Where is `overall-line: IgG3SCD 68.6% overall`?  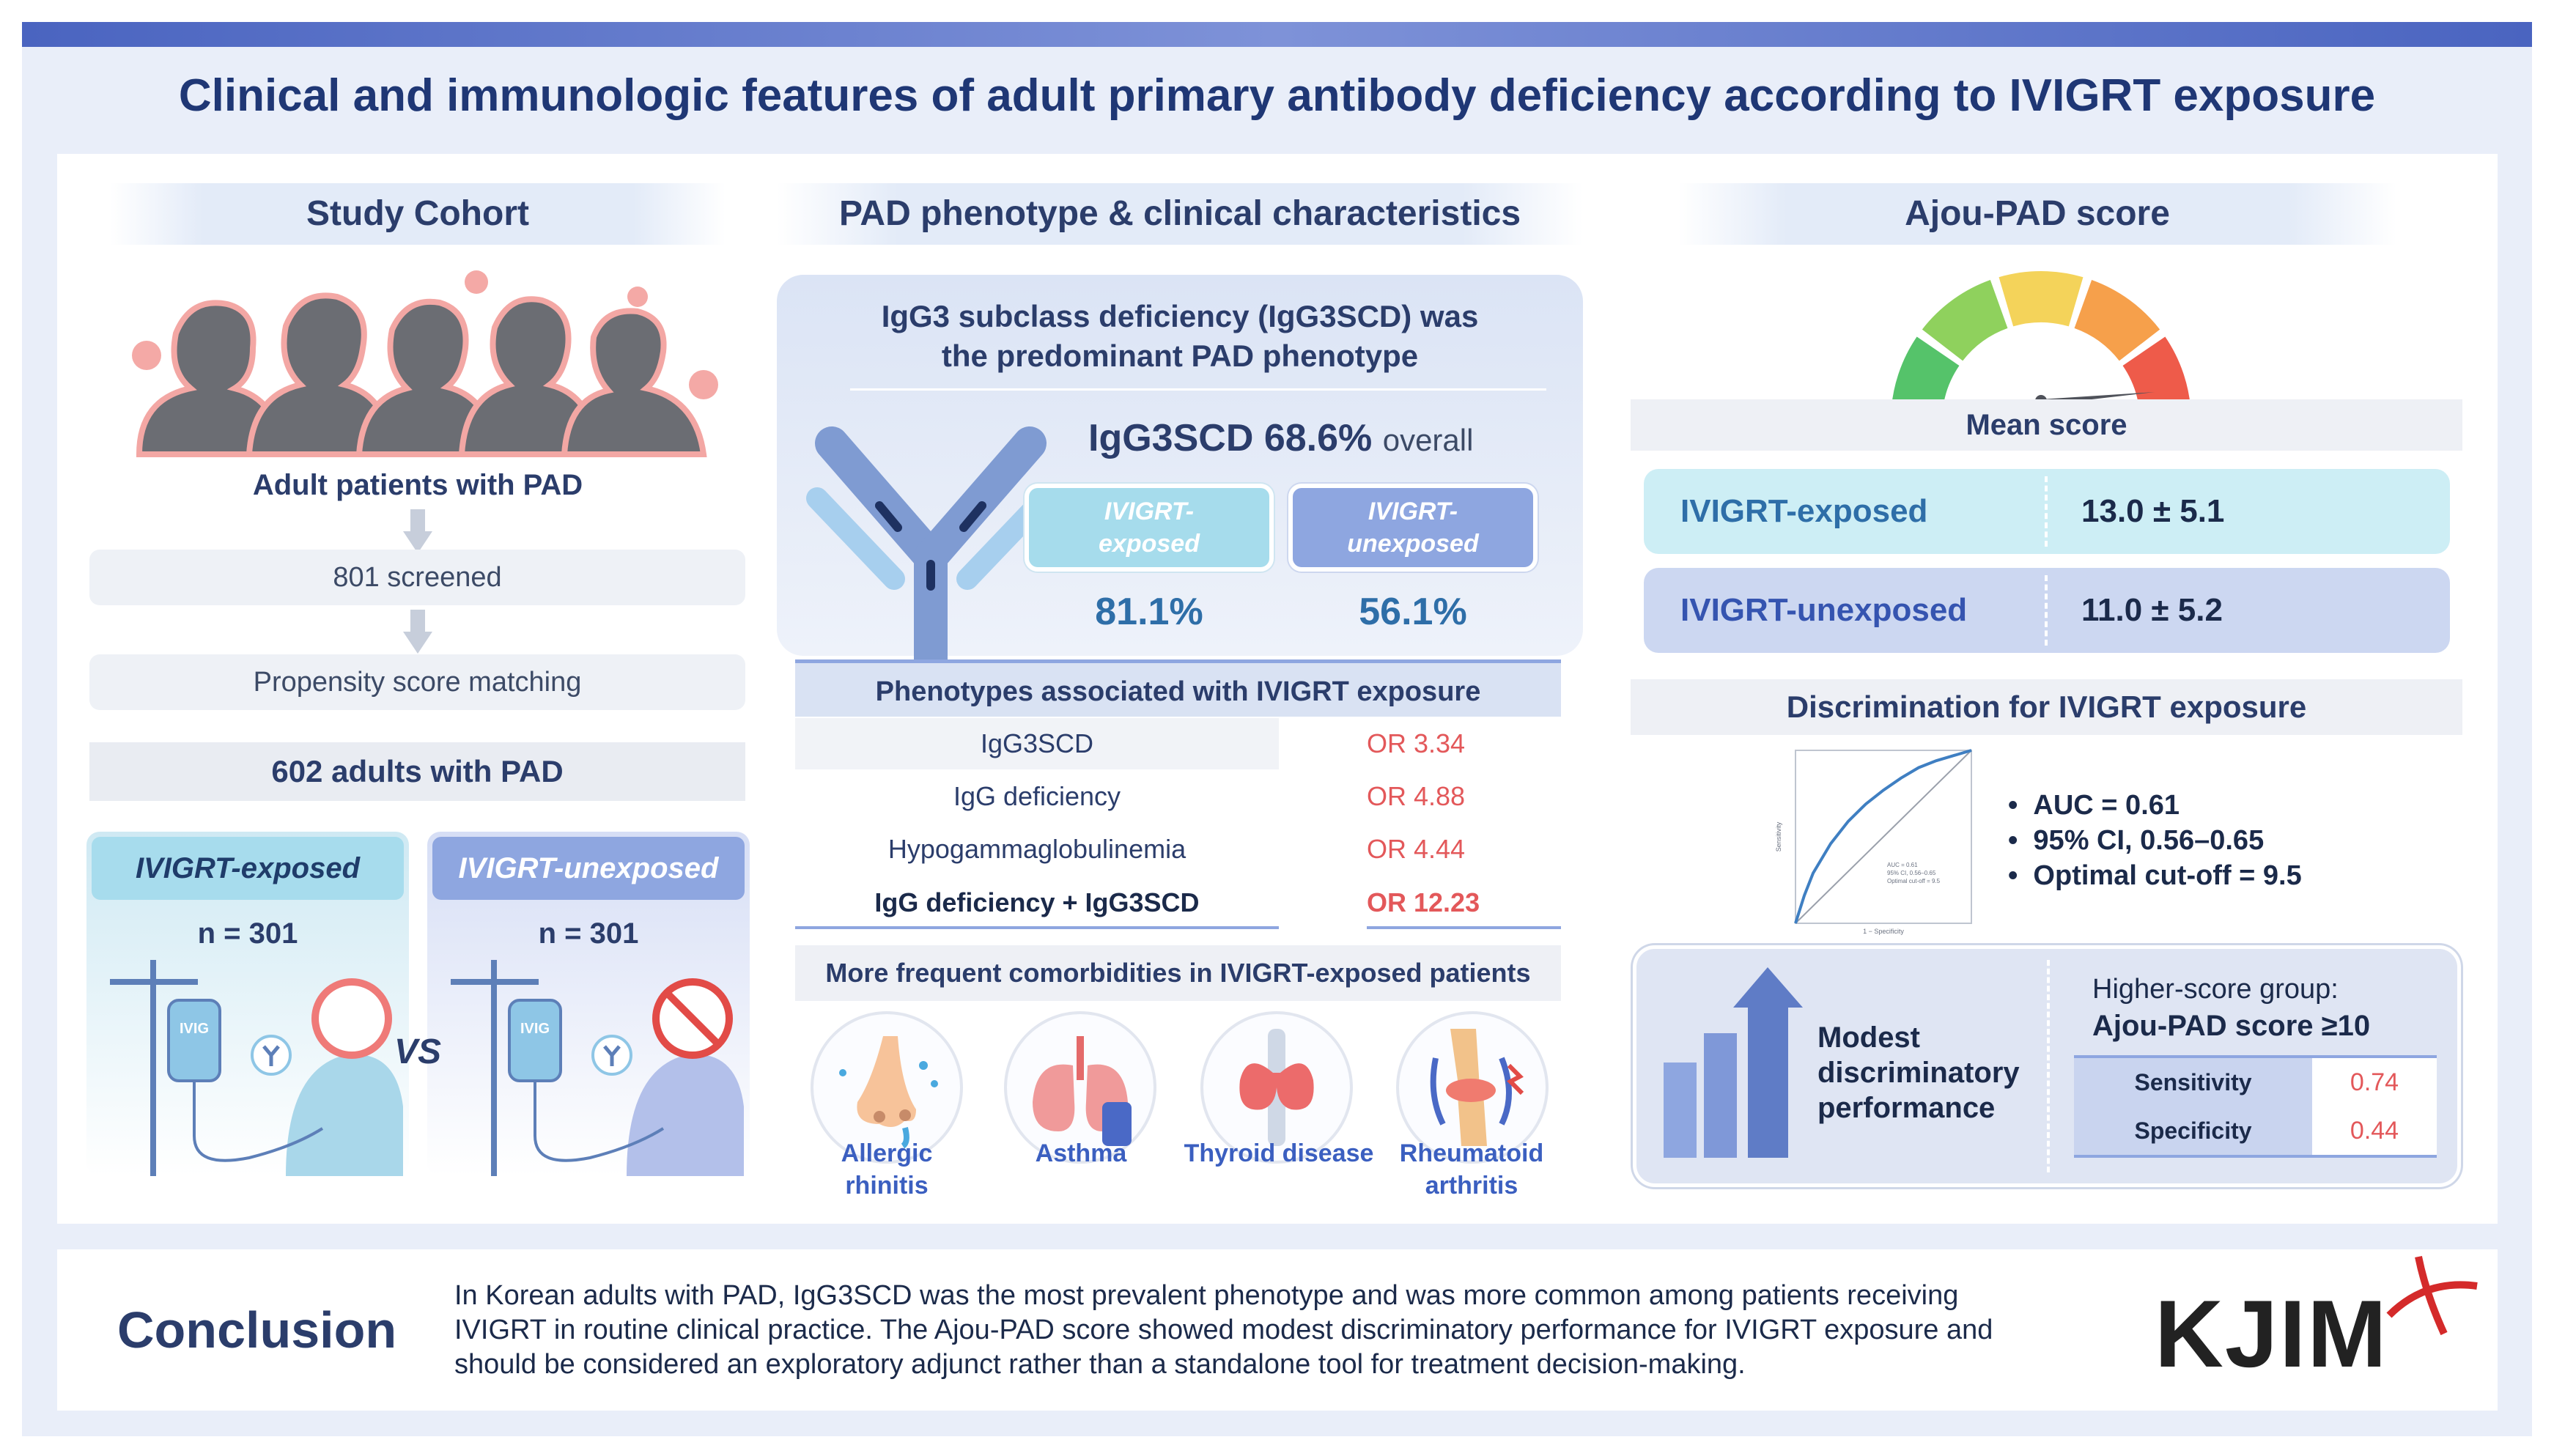
overall-line: IgG3SCD 68.6% overall is located at coordinates (1280, 438).